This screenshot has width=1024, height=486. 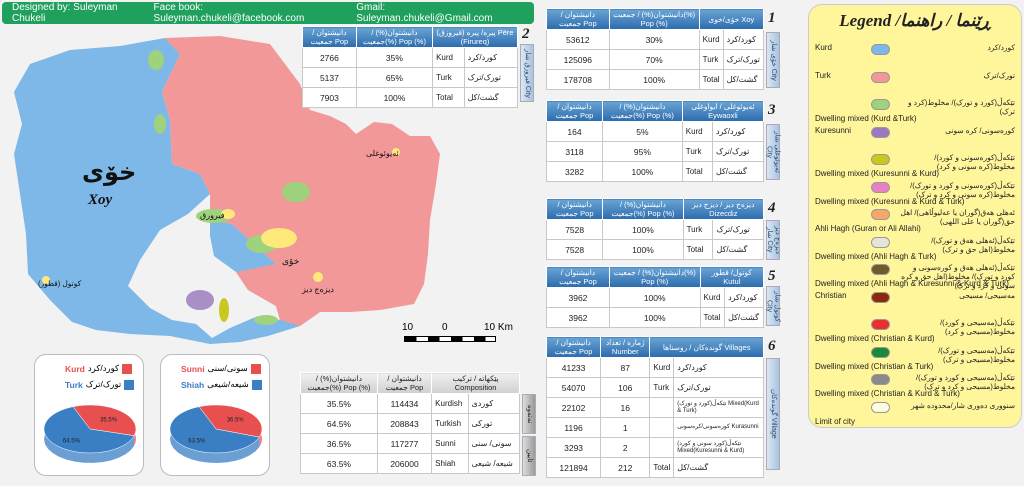 What do you see at coordinates (408, 327) in the screenshot?
I see `scale-tick-10: 10` at bounding box center [408, 327].